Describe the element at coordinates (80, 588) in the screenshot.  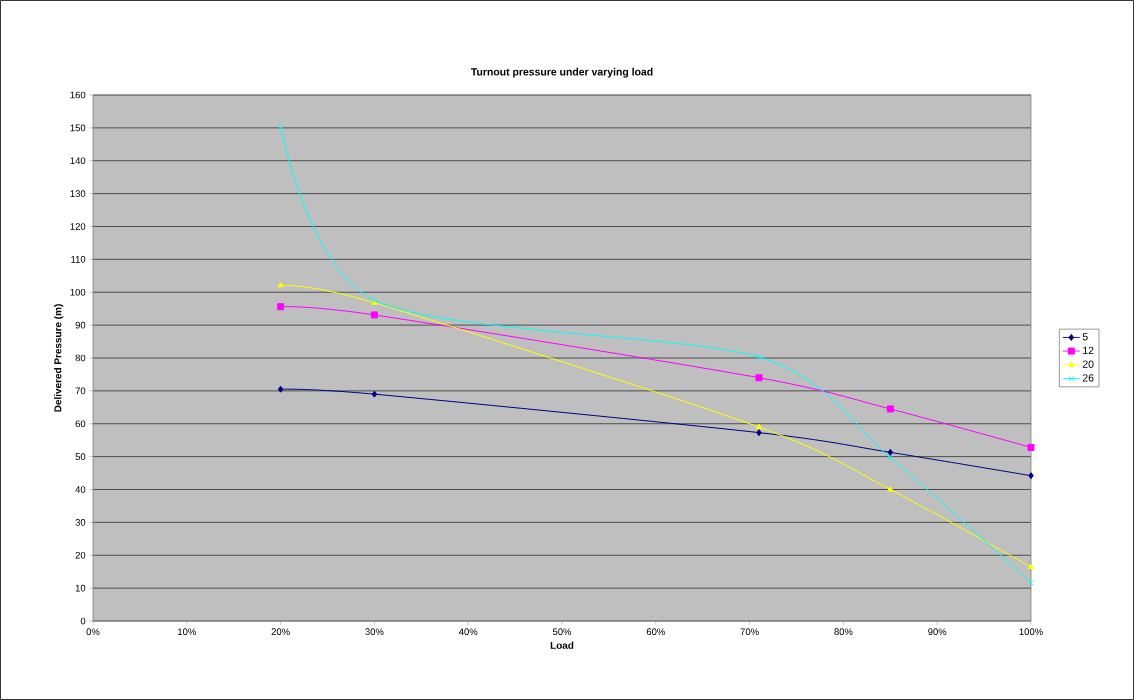
I see `y-tick-label: 10` at that location.